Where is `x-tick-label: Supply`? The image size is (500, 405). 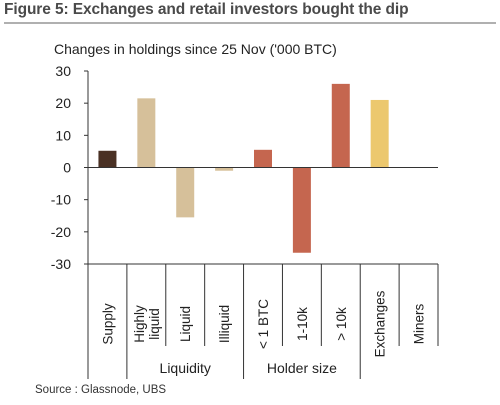 x-tick-label: Supply is located at coordinates (107, 324).